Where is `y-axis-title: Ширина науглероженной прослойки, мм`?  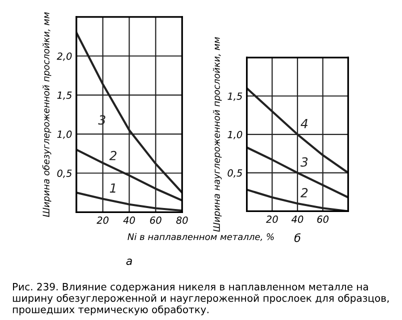
y-axis-title: Ширина науглероженной прослойки, мм is located at coordinates (217, 134).